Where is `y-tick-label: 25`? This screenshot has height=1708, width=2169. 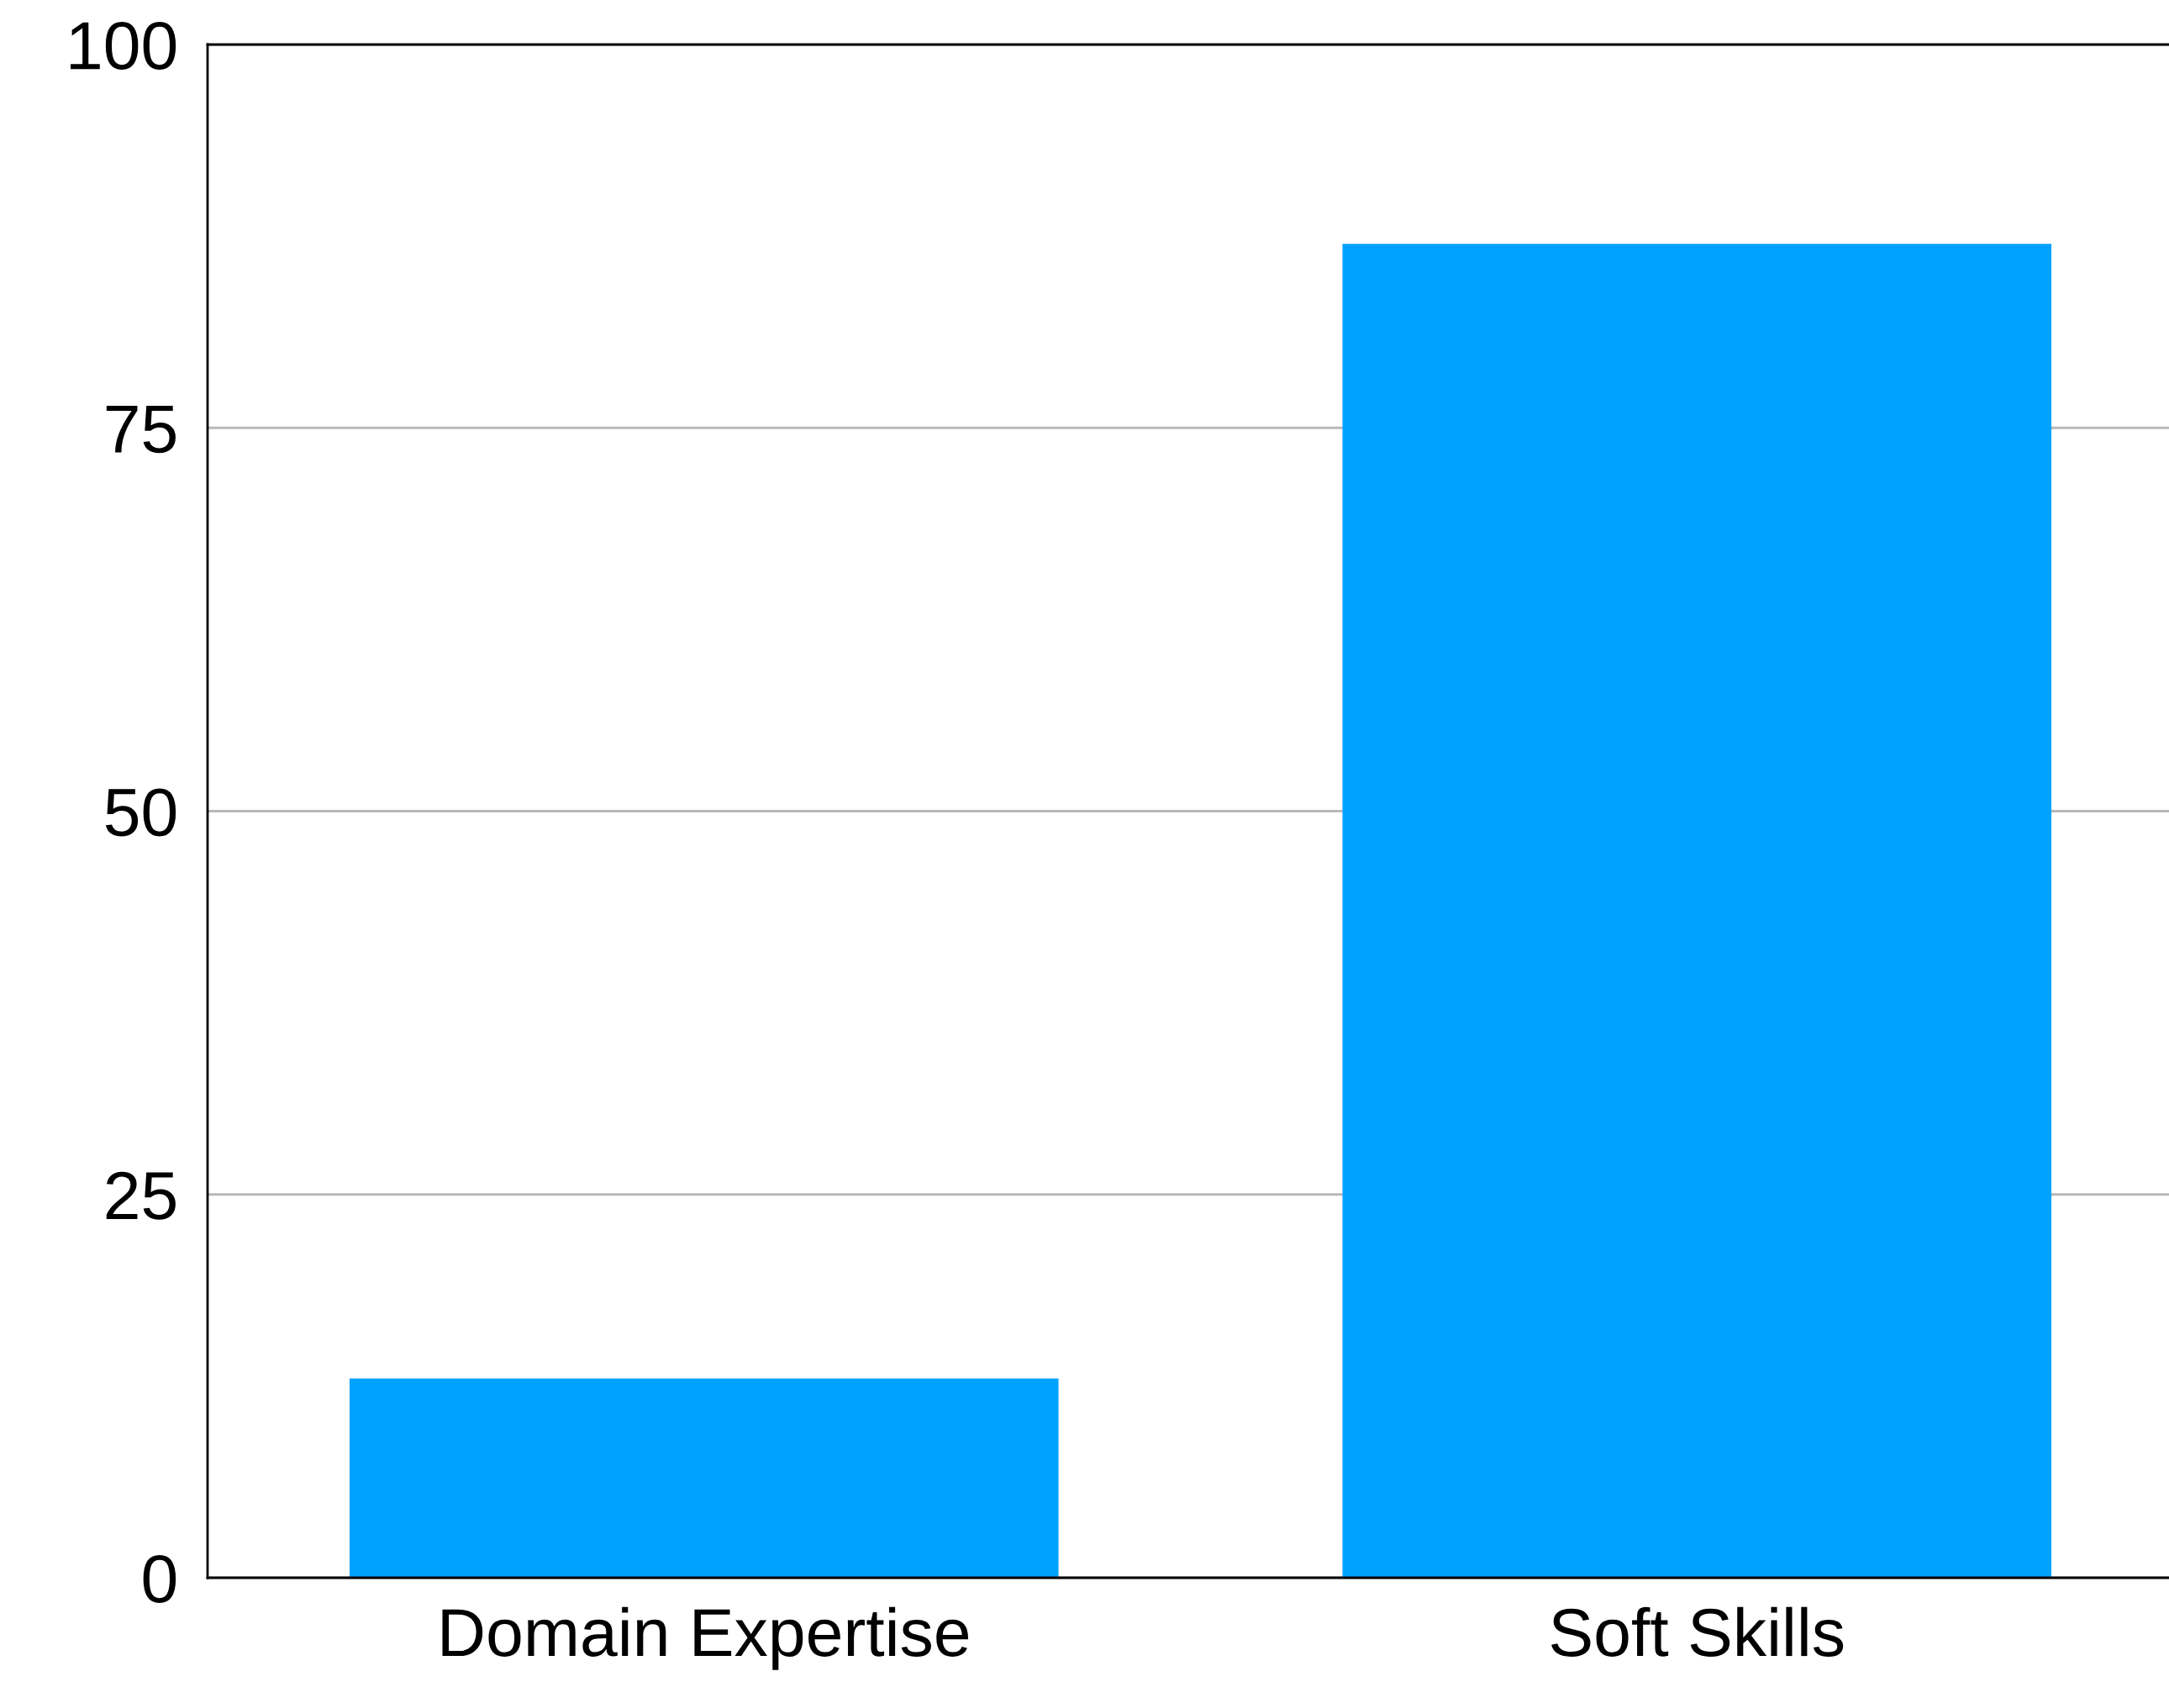 y-tick-label: 25 is located at coordinates (141, 1195).